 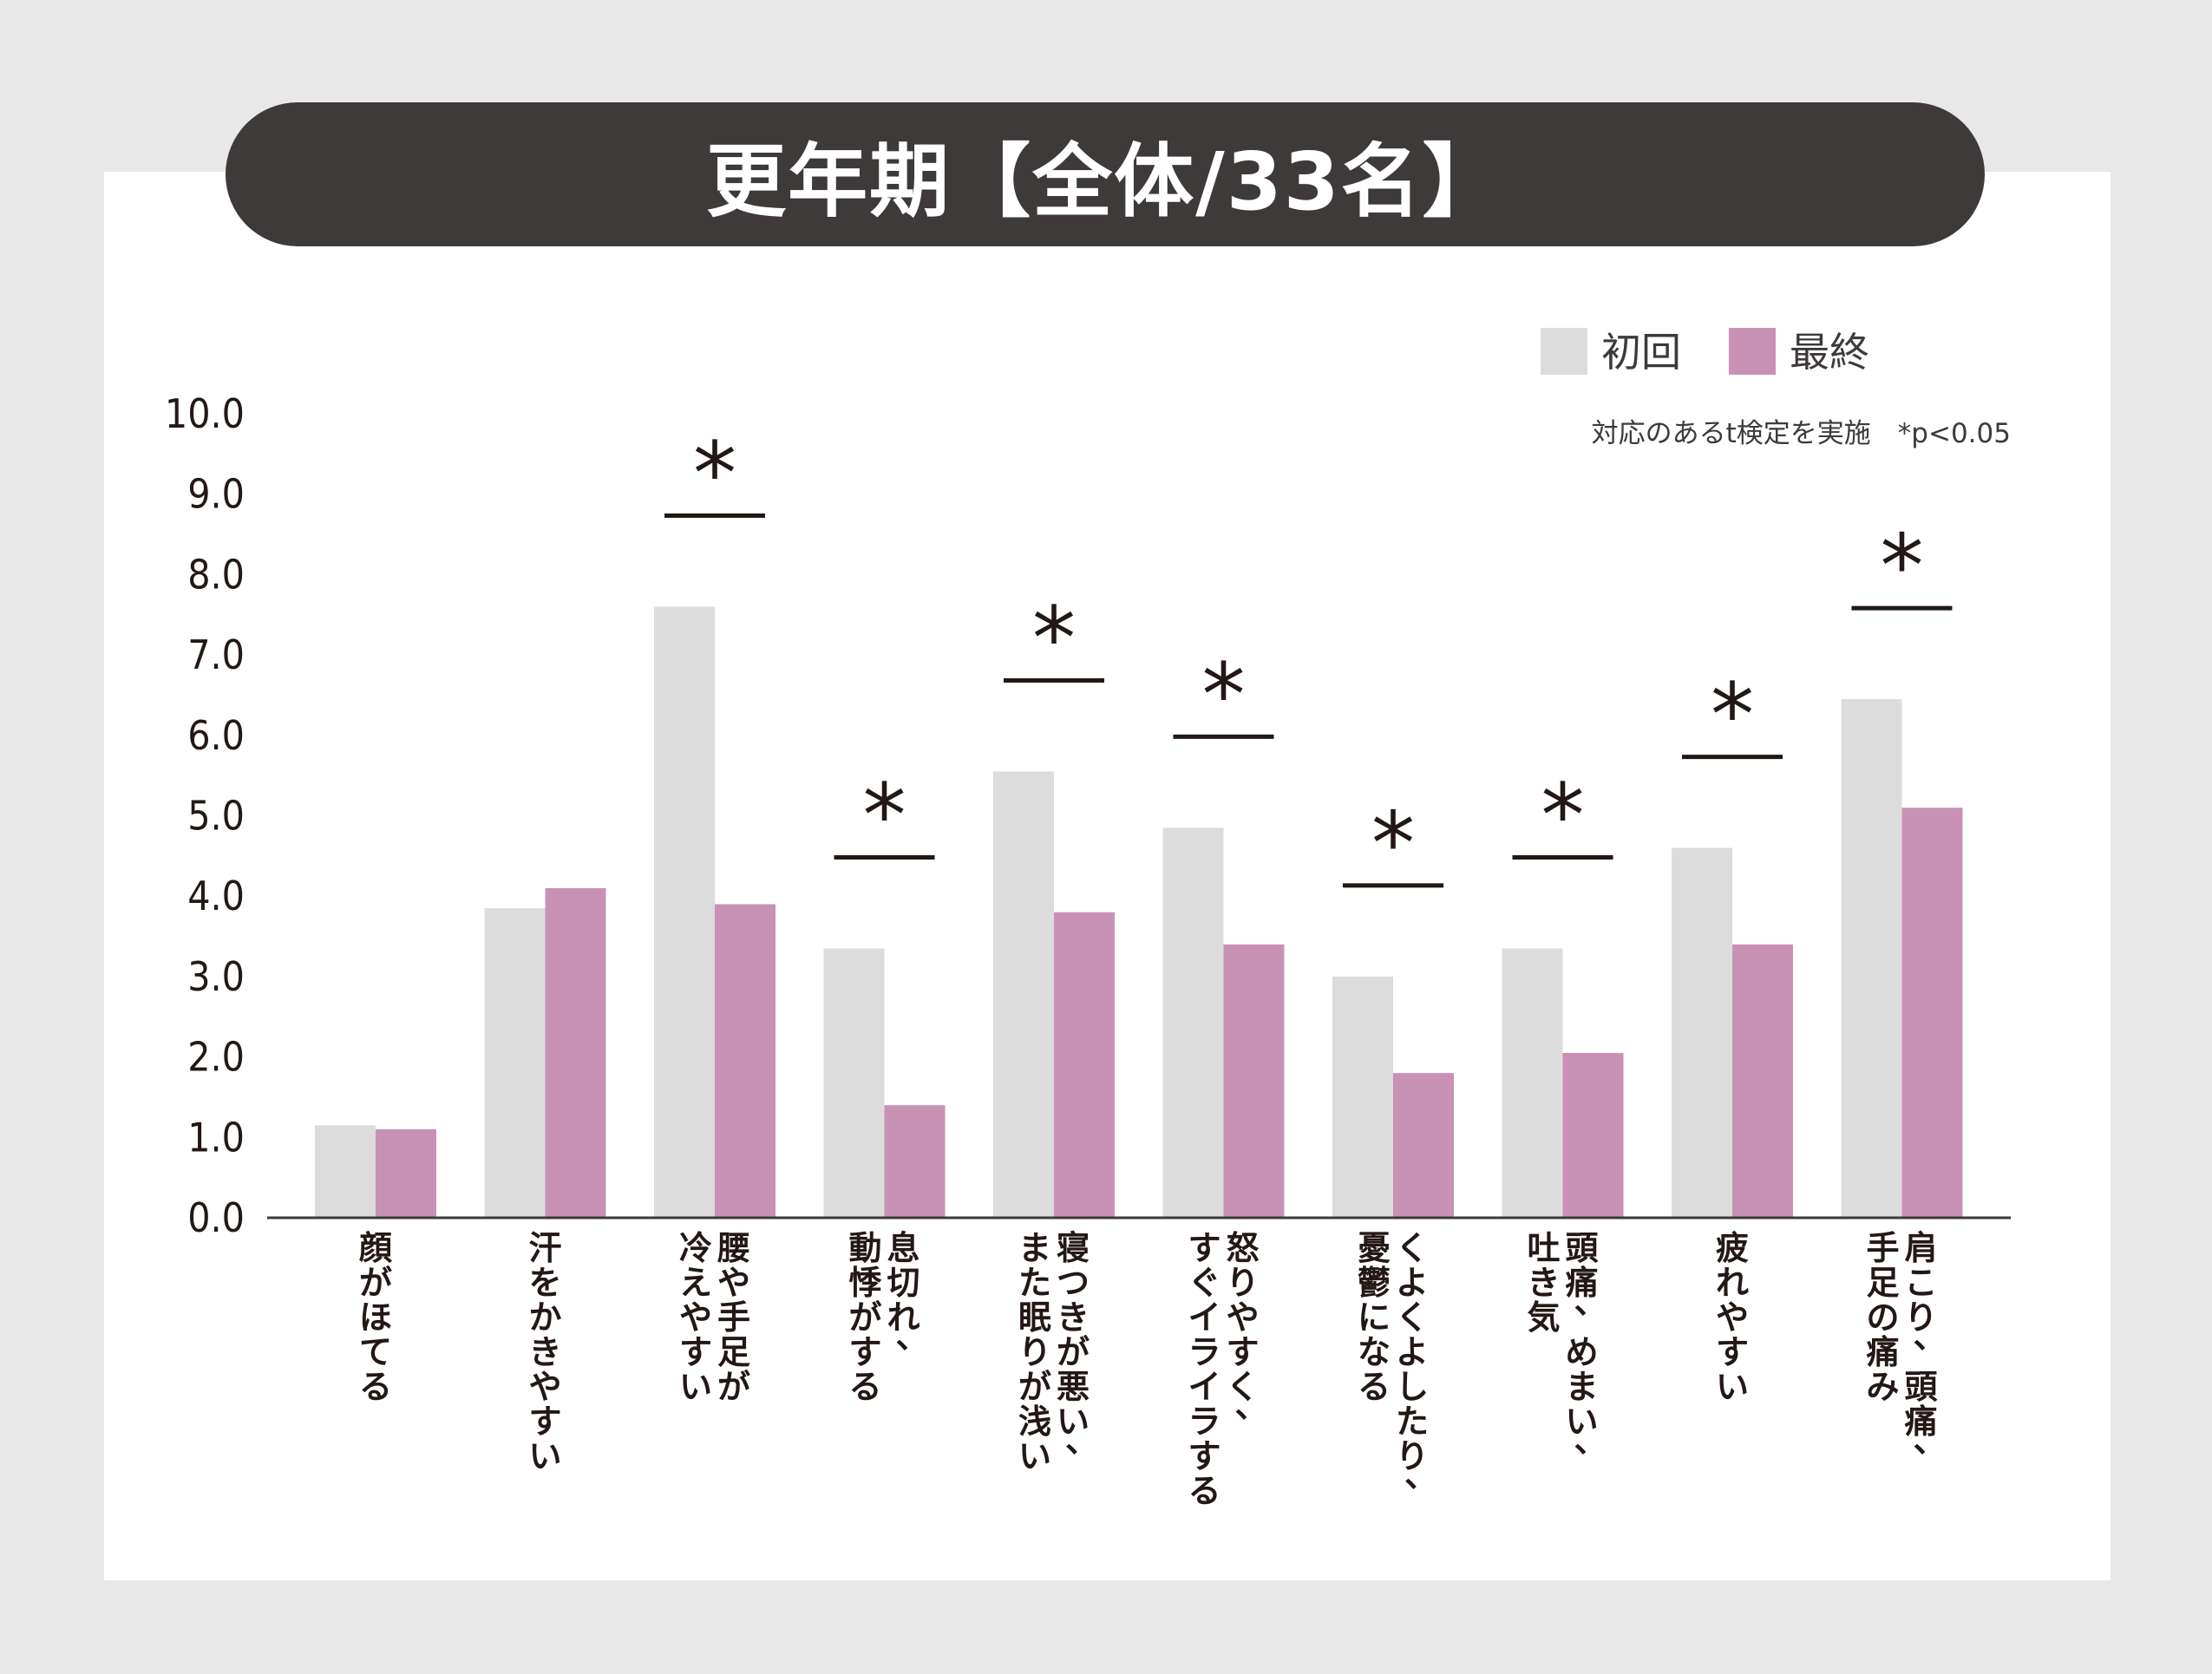 I want to click on y-tick-label: 8.0, so click(x=216, y=574).